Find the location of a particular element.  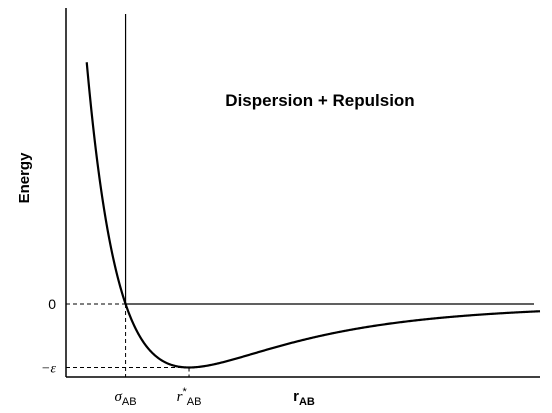

x-axis-label: rAB is located at coordinates (304, 398).